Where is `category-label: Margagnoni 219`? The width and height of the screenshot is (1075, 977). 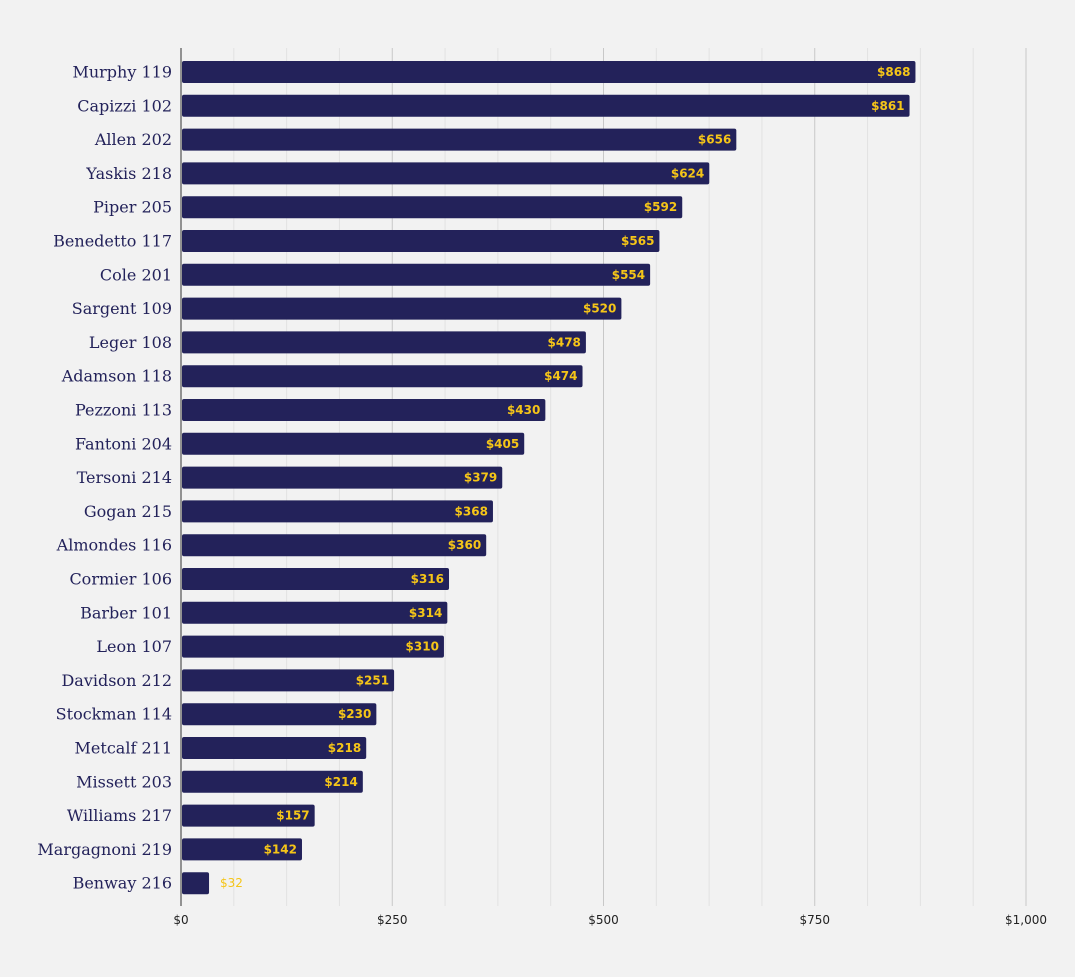 category-label: Margagnoni 219 is located at coordinates (104, 849).